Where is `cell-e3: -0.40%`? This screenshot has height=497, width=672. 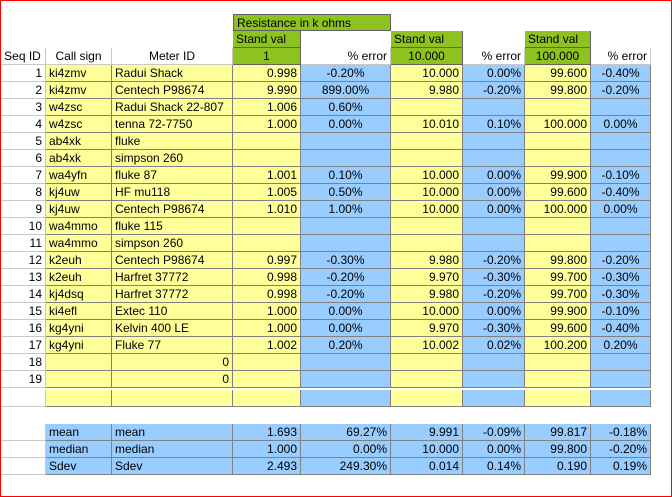 cell-e3: -0.40% is located at coordinates (621, 73).